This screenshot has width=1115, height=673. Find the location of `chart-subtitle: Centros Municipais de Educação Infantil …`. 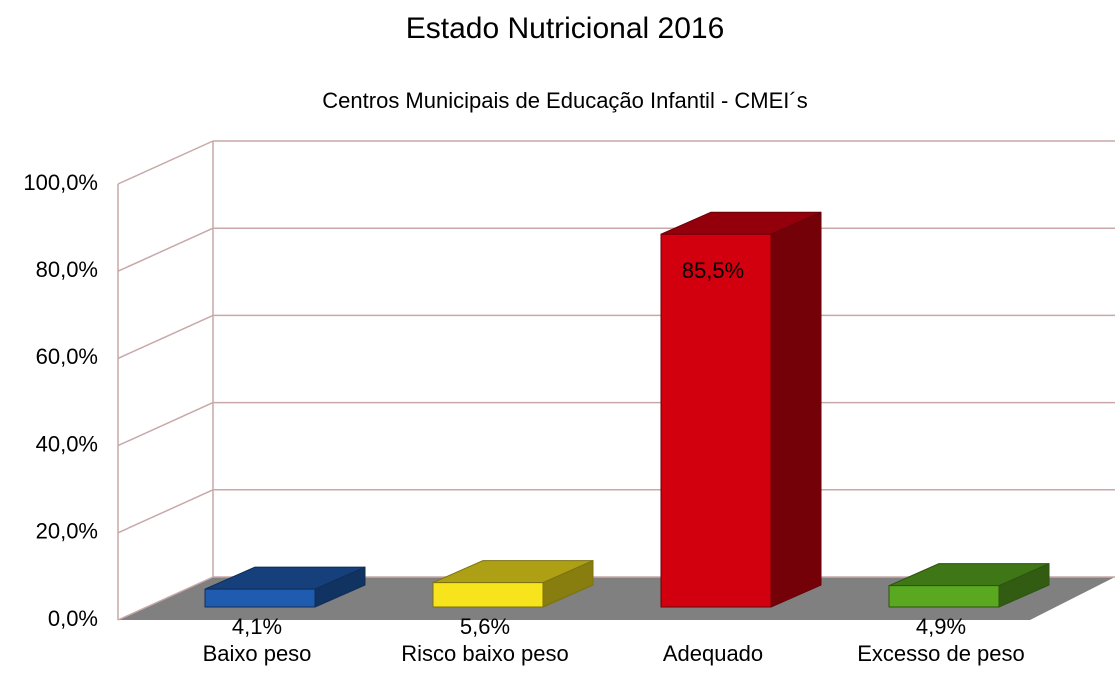

chart-subtitle: Centros Municipais de Educação Infantil … is located at coordinates (564, 100).